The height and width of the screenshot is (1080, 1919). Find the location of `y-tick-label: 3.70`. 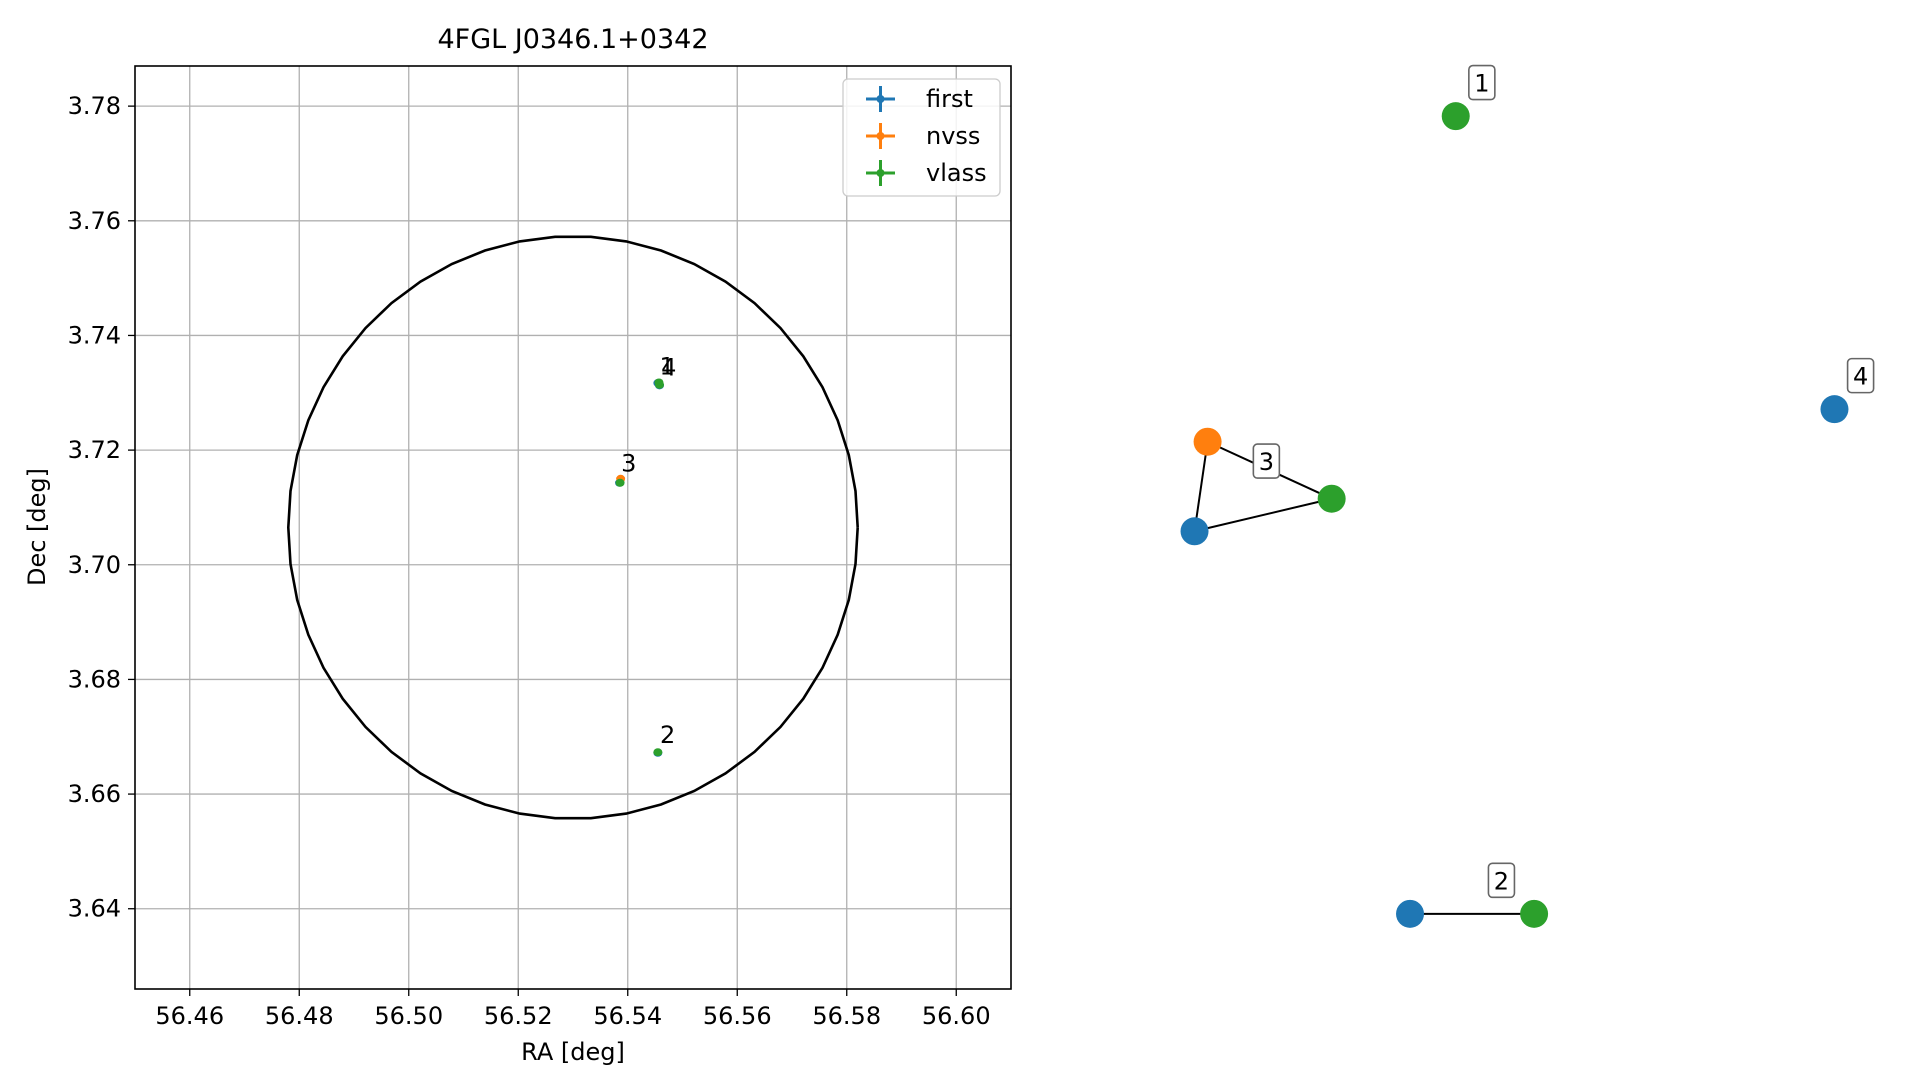

y-tick-label: 3.70 is located at coordinates (94, 565).